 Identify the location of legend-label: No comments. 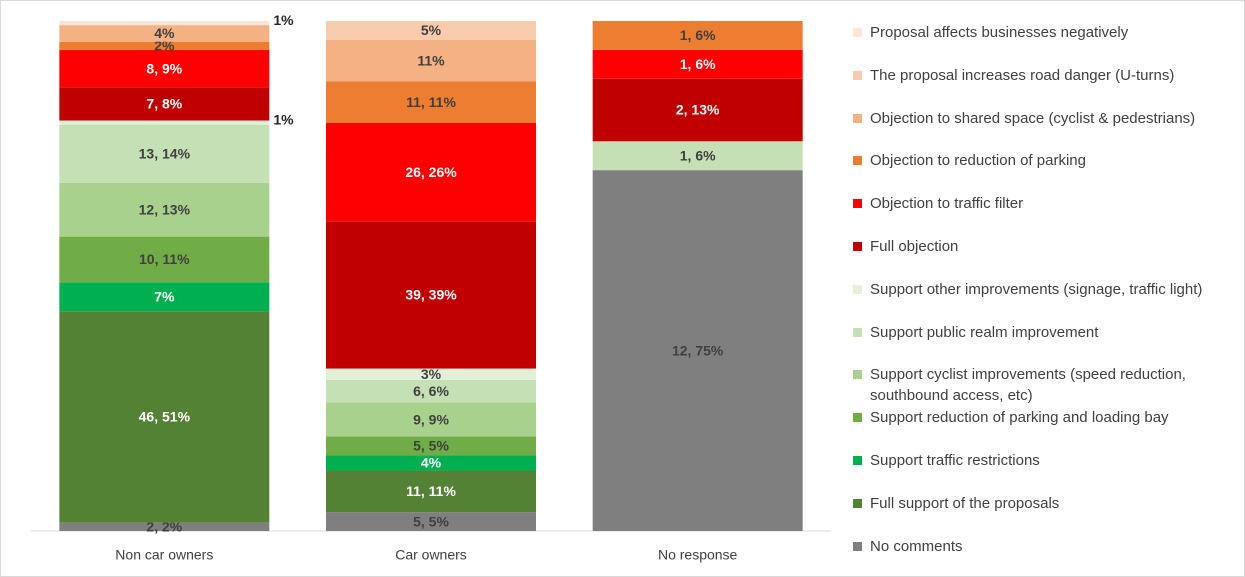
(916, 546).